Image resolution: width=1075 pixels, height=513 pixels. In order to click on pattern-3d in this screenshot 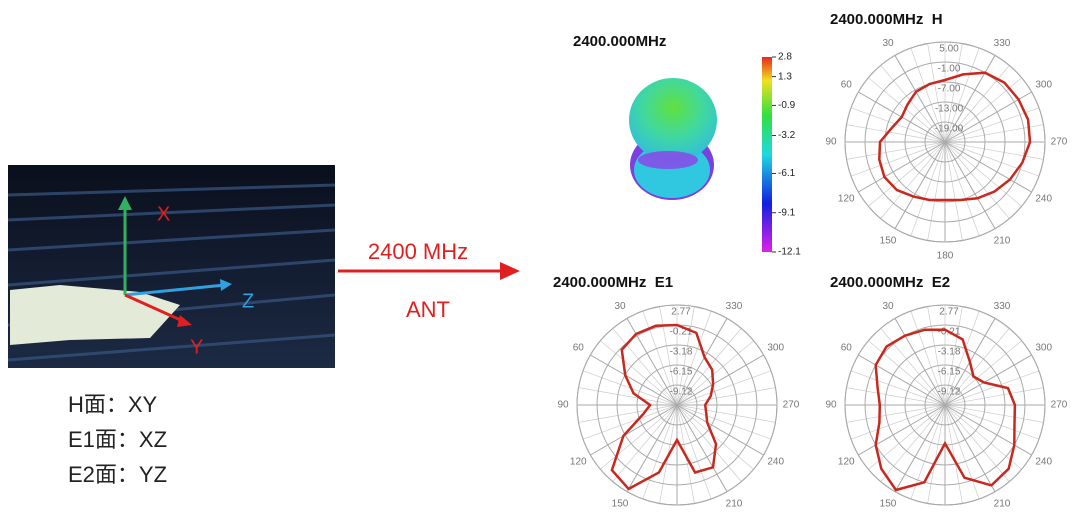, I will do `click(673, 139)`.